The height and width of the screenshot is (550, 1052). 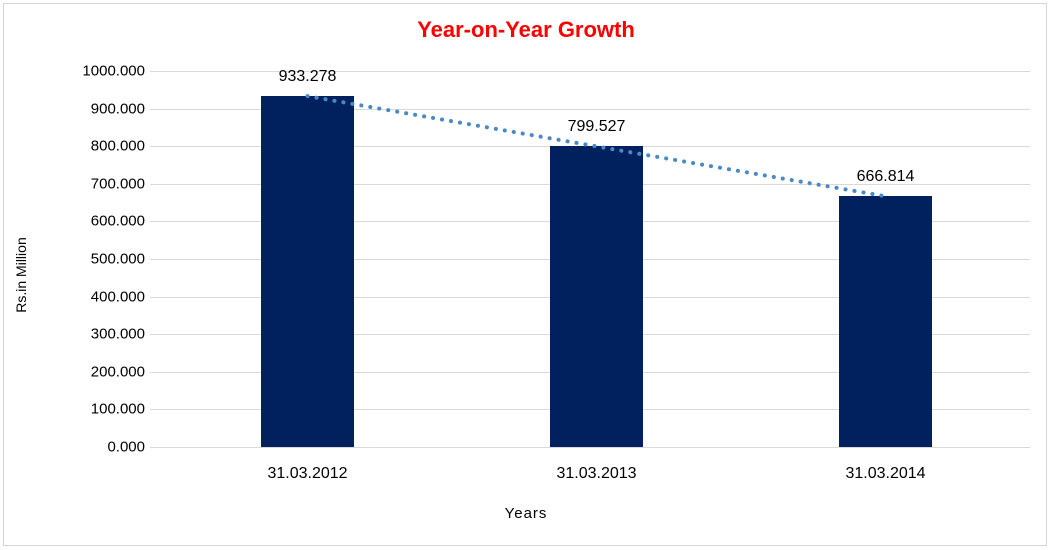 What do you see at coordinates (596, 473) in the screenshot?
I see `x-axis-tick-label: 31.03.2013` at bounding box center [596, 473].